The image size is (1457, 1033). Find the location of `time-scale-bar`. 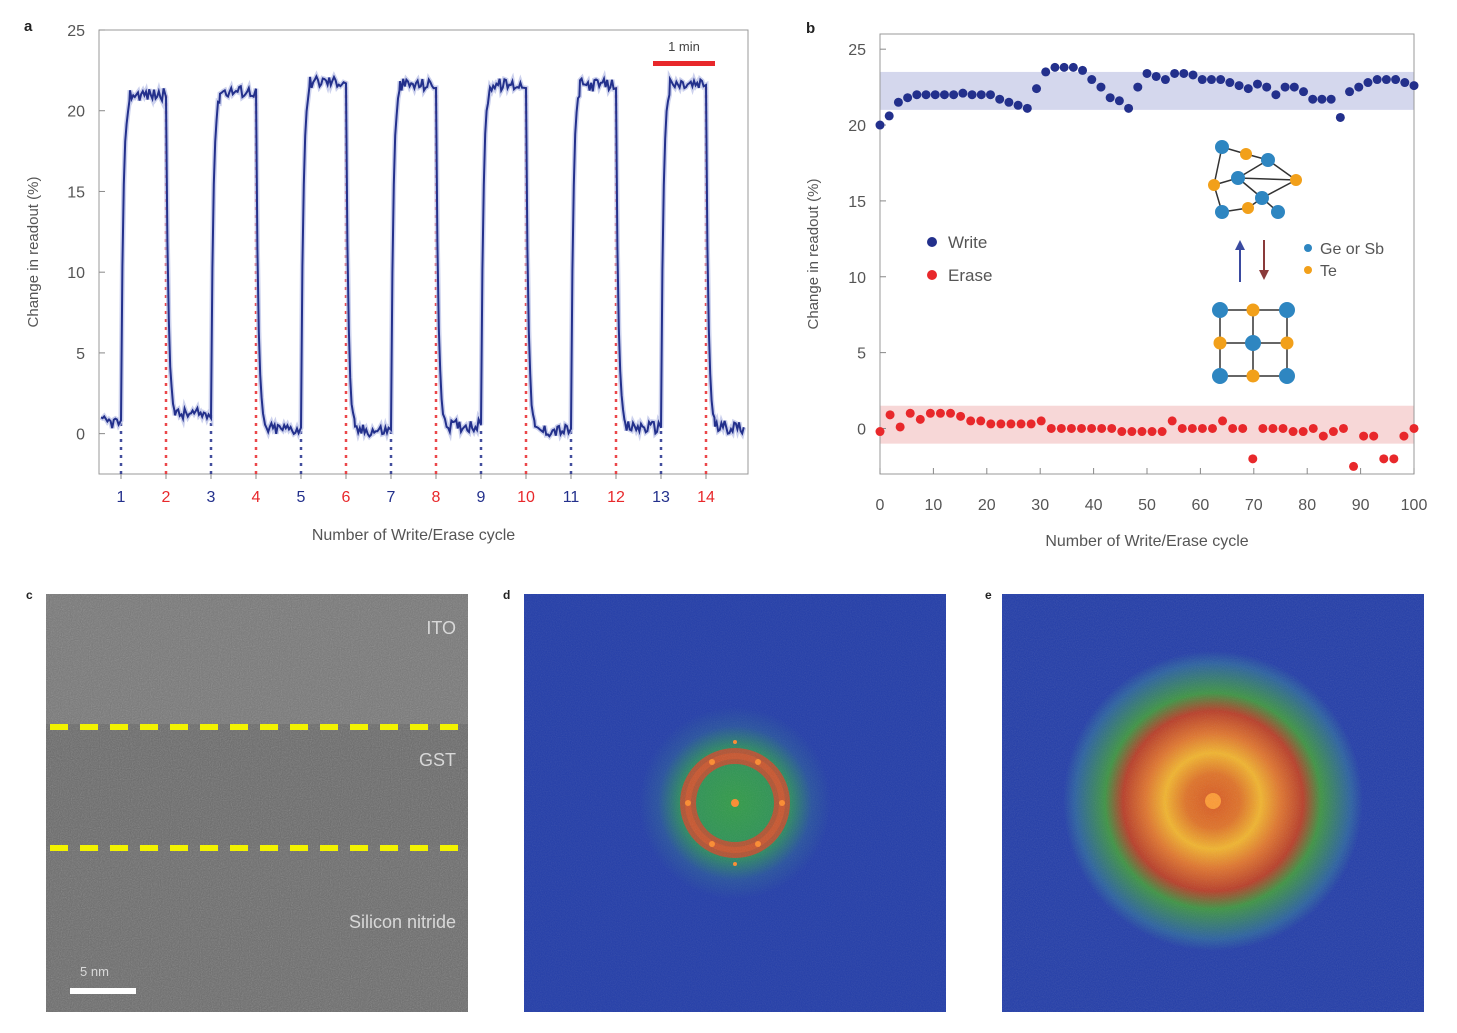

time-scale-bar is located at coordinates (684, 63).